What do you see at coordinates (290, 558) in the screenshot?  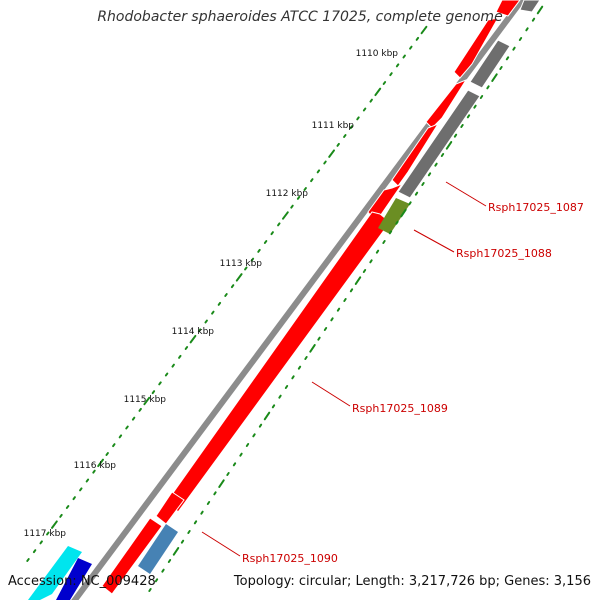 I see `gene-label-rsph17025-1090: Rsph17025_1090` at bounding box center [290, 558].